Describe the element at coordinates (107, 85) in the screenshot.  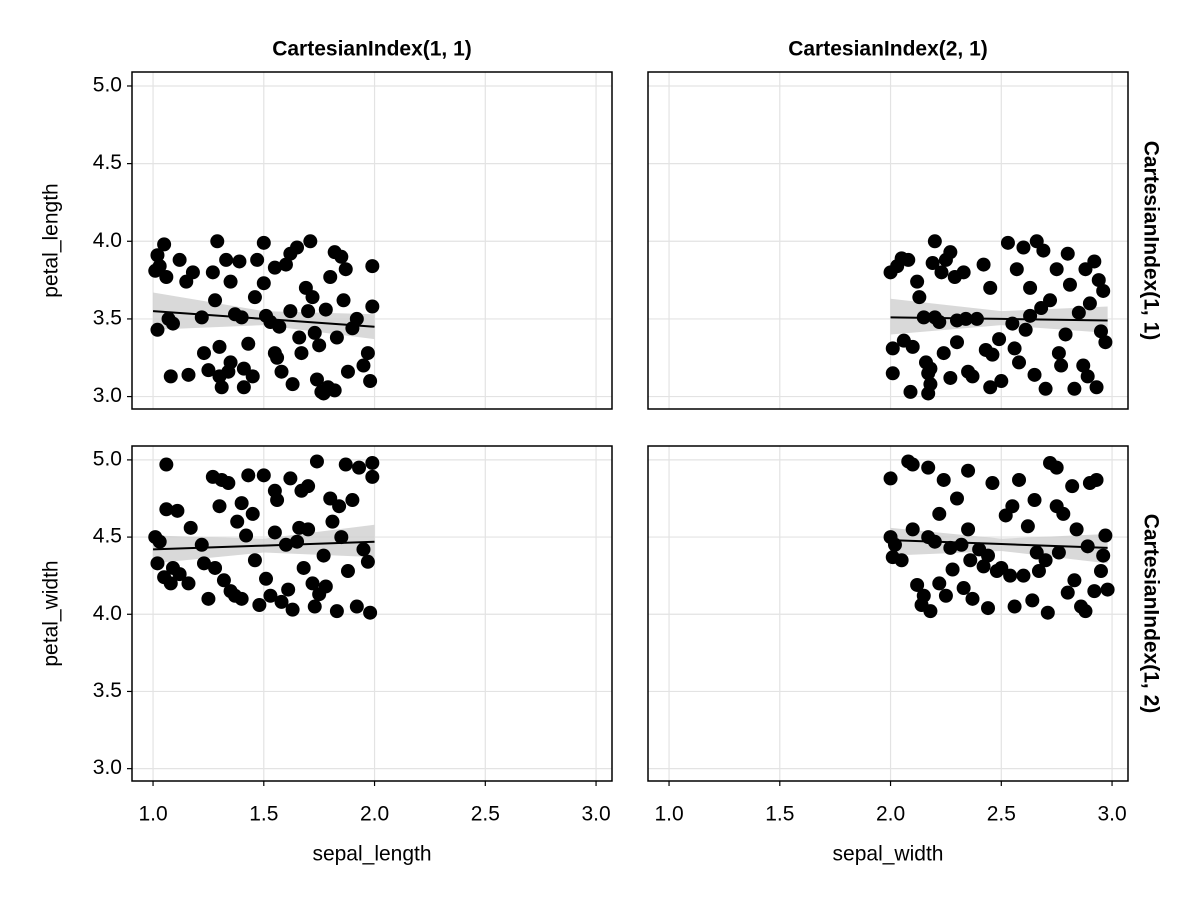
I see `y-tick-label: 5.0` at that location.